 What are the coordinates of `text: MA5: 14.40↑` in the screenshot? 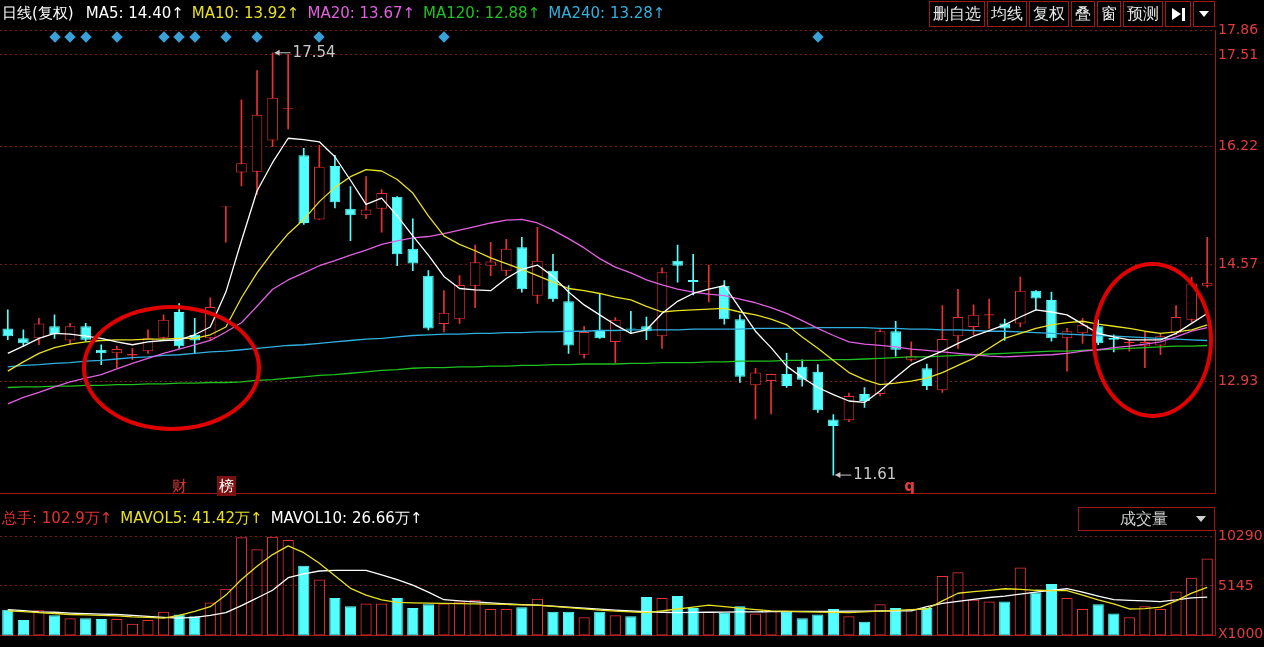 It's located at (134, 13).